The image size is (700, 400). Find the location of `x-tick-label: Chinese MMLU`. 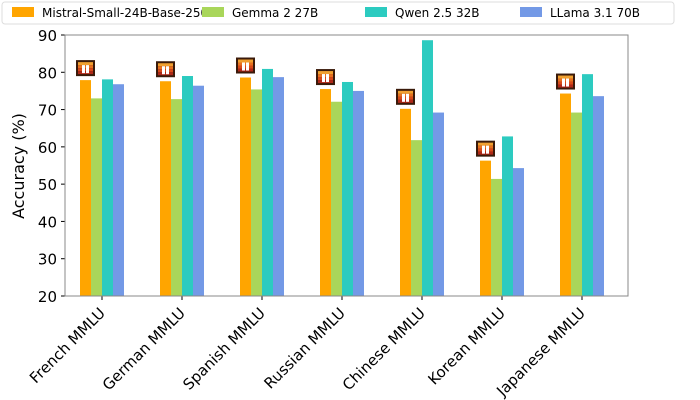

x-tick-label: Chinese MMLU is located at coordinates (384, 349).